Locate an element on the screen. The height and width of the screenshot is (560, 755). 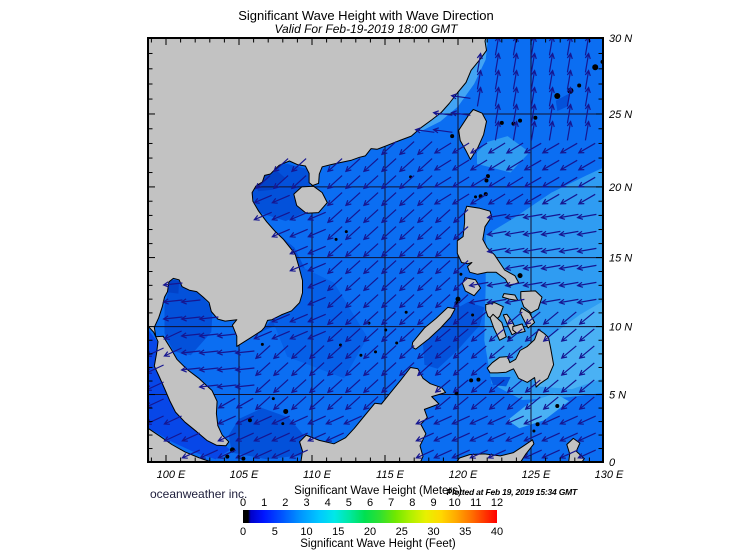
legend-tick-feet: 35 is located at coordinates (465, 532).